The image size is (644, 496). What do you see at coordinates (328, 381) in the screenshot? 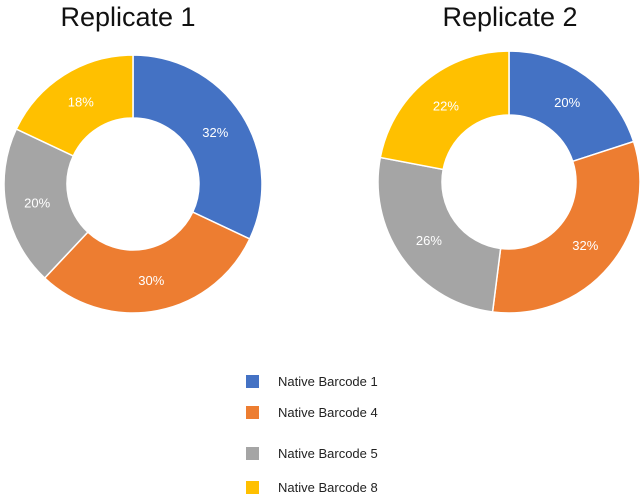
I see `legend-label: Native Barcode 1` at bounding box center [328, 381].